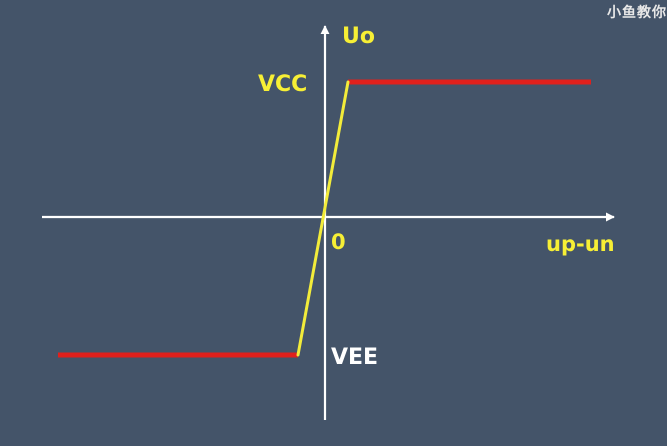 The width and height of the screenshot is (667, 446). What do you see at coordinates (637, 13) in the screenshot?
I see `watermark-text: 小鱼教你` at bounding box center [637, 13].